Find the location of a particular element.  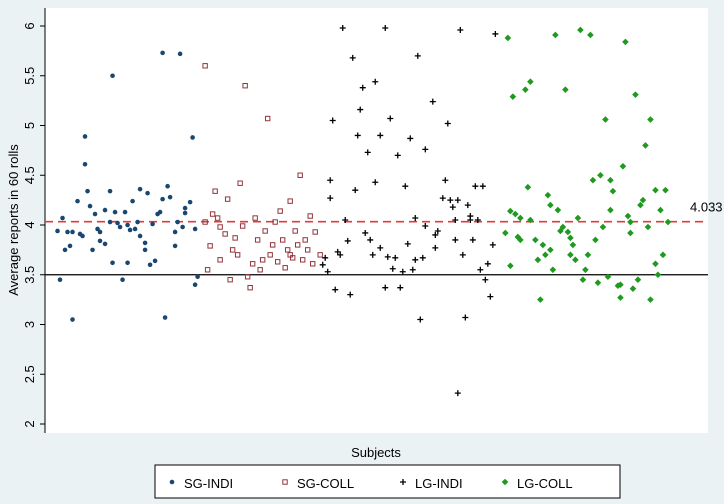

y-tick-label: 4.5 is located at coordinates (29, 175).